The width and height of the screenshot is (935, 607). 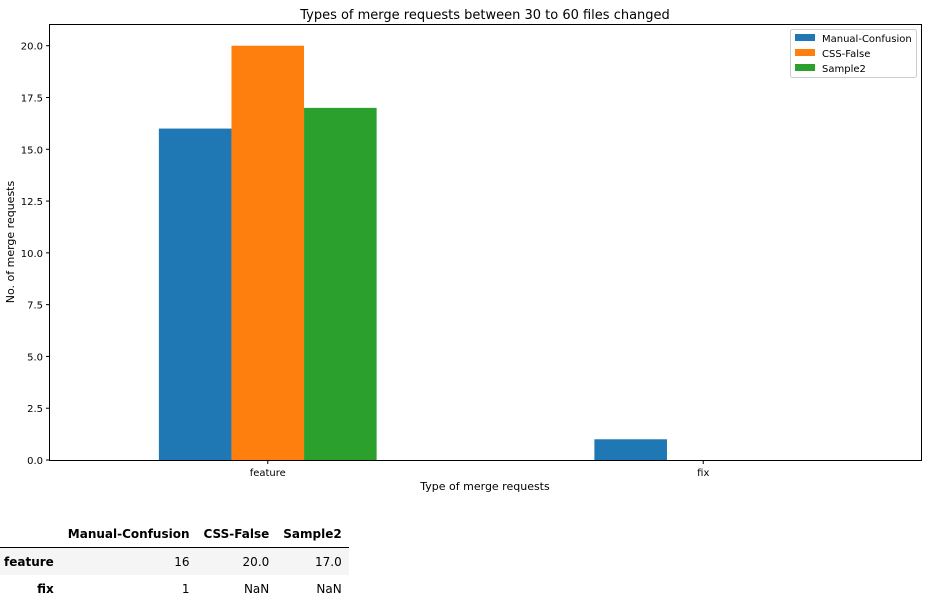 I want to click on x-axis: feature fix, so click(x=479, y=469).